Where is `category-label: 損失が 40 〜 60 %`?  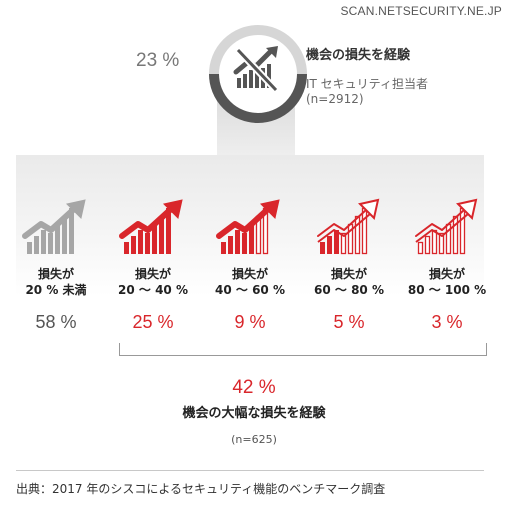
category-label: 損失が 40 〜 60 % is located at coordinates (250, 282).